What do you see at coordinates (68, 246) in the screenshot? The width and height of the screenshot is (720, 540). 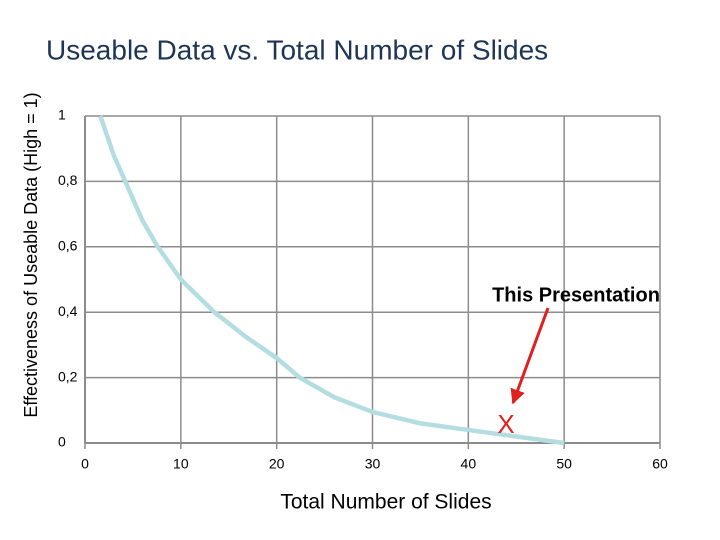 I see `y-tick-label: 0,6` at bounding box center [68, 246].